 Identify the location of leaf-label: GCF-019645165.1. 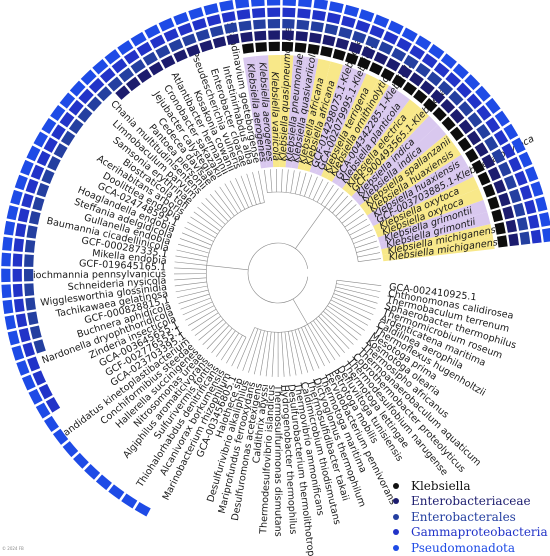
(123, 265).